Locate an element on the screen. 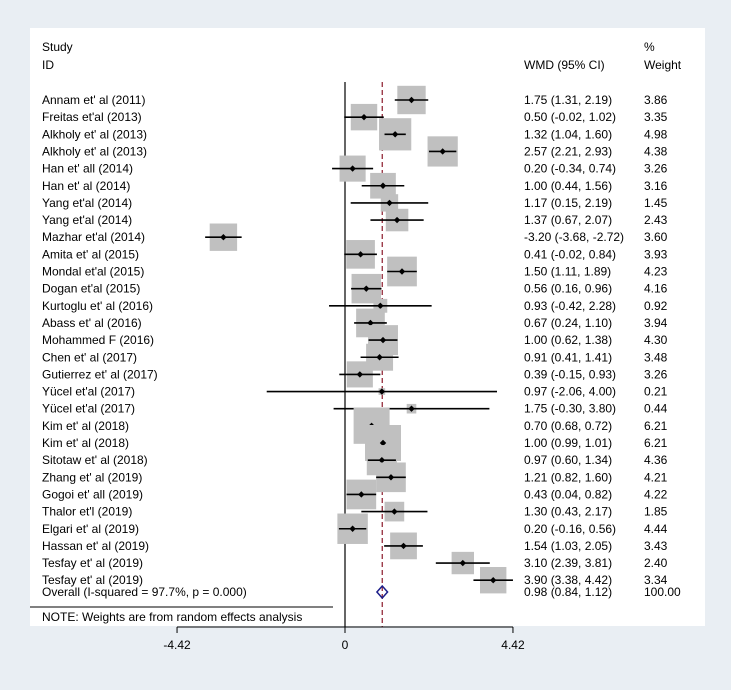 Image resolution: width=731 pixels, height=690 pixels. study-label: Elgari et' al (2019) is located at coordinates (90, 529).